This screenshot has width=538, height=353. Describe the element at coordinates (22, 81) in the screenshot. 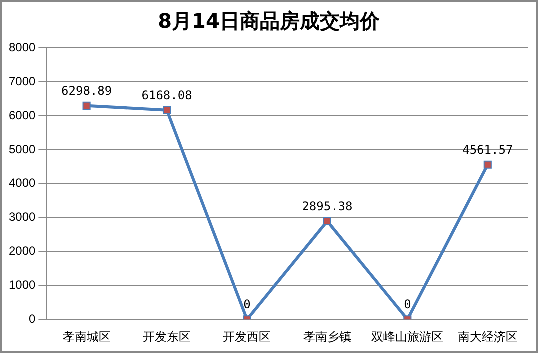

I see `y-tick-label: 7000` at that location.